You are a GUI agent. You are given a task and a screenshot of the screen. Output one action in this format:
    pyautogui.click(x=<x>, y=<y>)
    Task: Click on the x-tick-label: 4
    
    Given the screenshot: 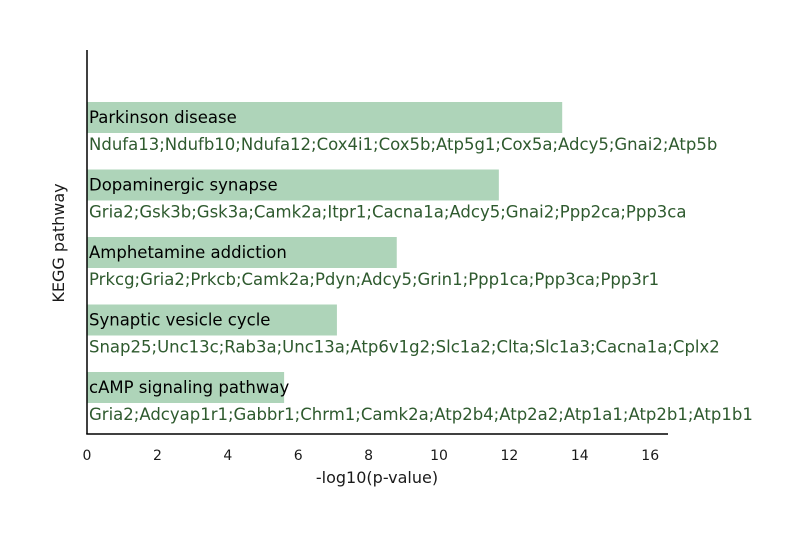 What is the action you would take?
    pyautogui.click(x=227, y=456)
    